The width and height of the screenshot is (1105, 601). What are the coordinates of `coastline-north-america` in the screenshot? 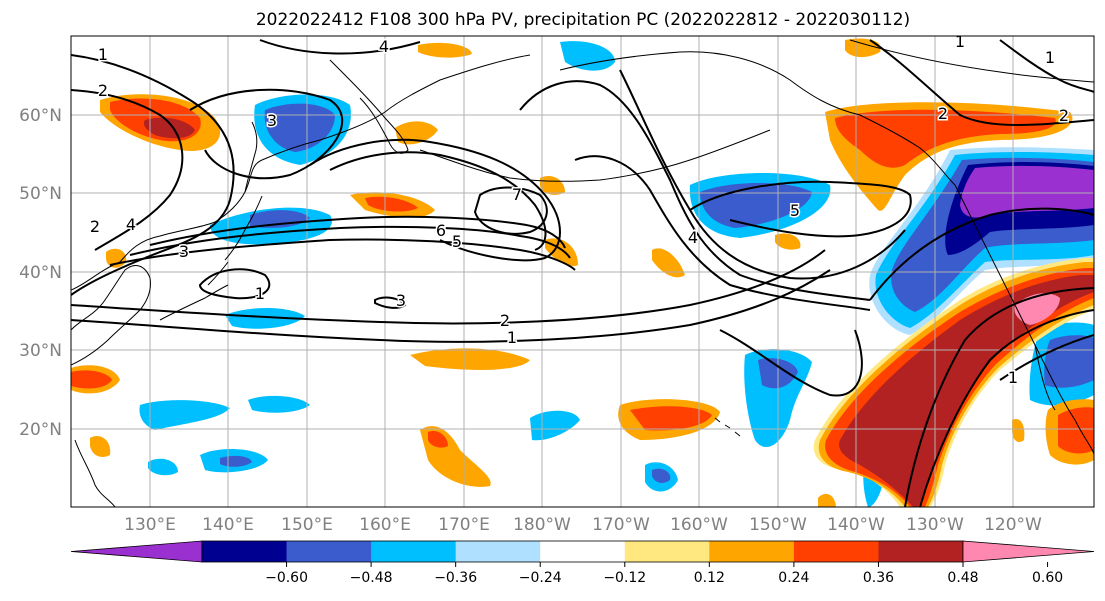 It's located at (1024, 320).